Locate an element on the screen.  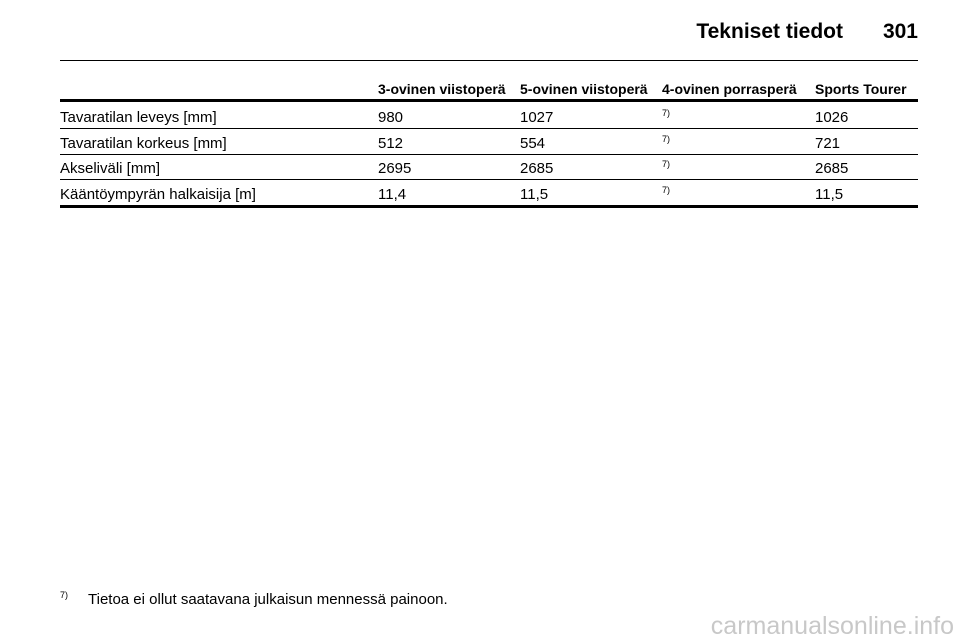
row-label: Kääntöympyrän halkaisija [m] is located at coordinates (158, 194).